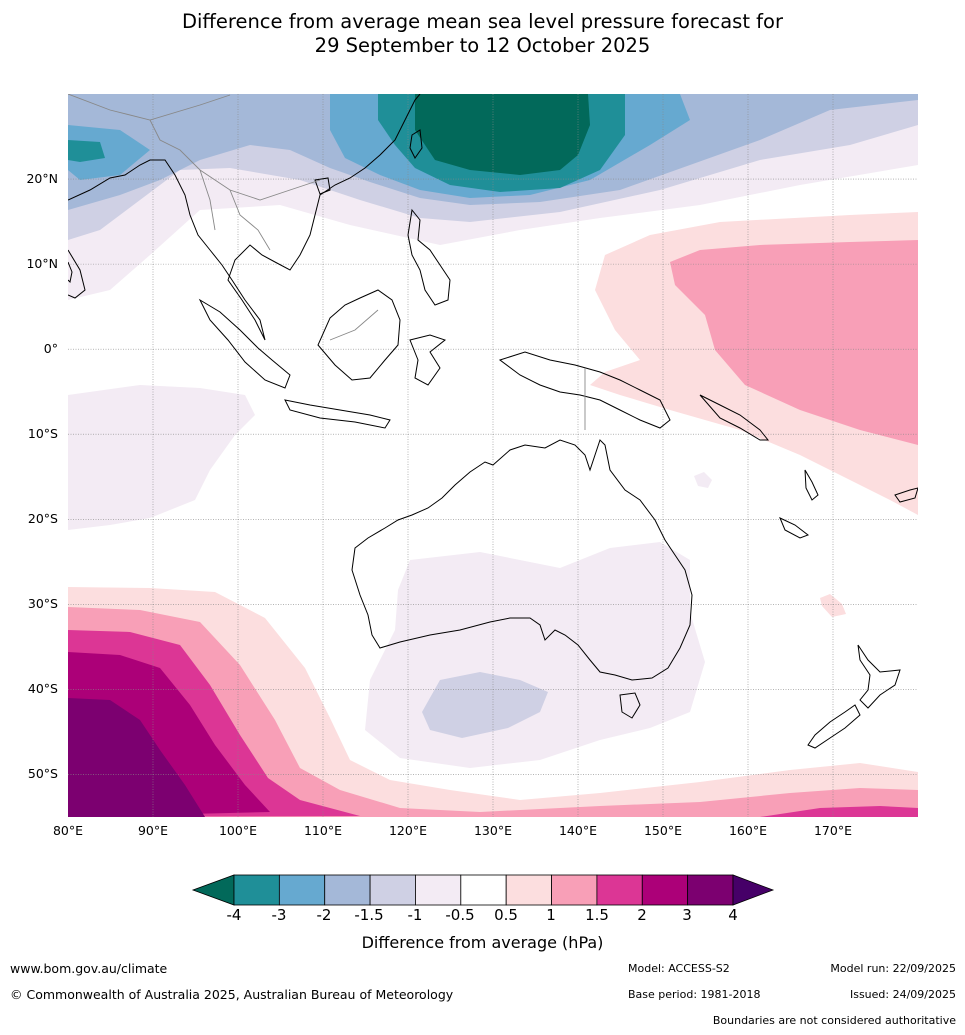 The image size is (965, 1035). I want to click on colorbar-arrow-high, so click(753, 890).